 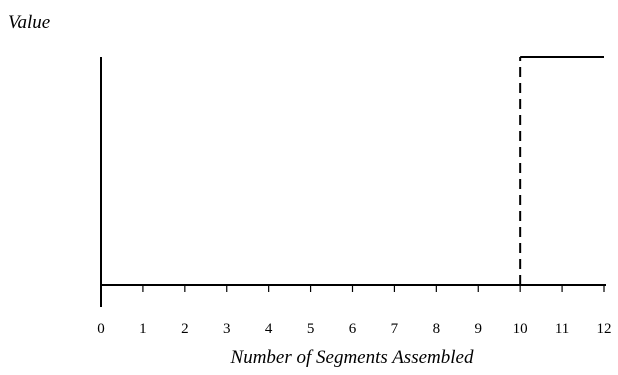 What do you see at coordinates (227, 329) in the screenshot?
I see `x-tick-label: 3` at bounding box center [227, 329].